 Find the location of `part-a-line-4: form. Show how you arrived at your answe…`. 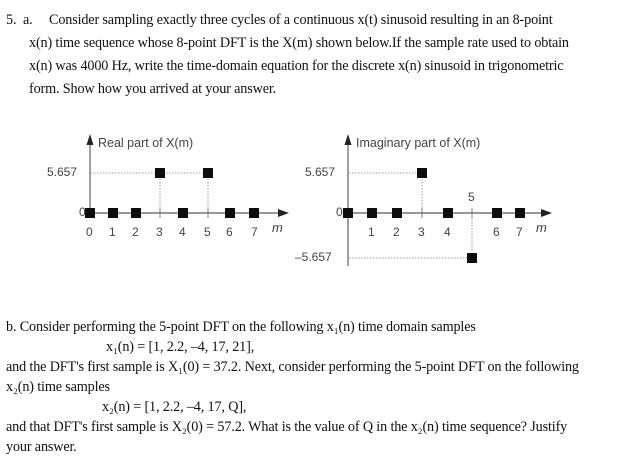

part-a-line-4: form. Show how you arrived at your answe… is located at coordinates (153, 89).